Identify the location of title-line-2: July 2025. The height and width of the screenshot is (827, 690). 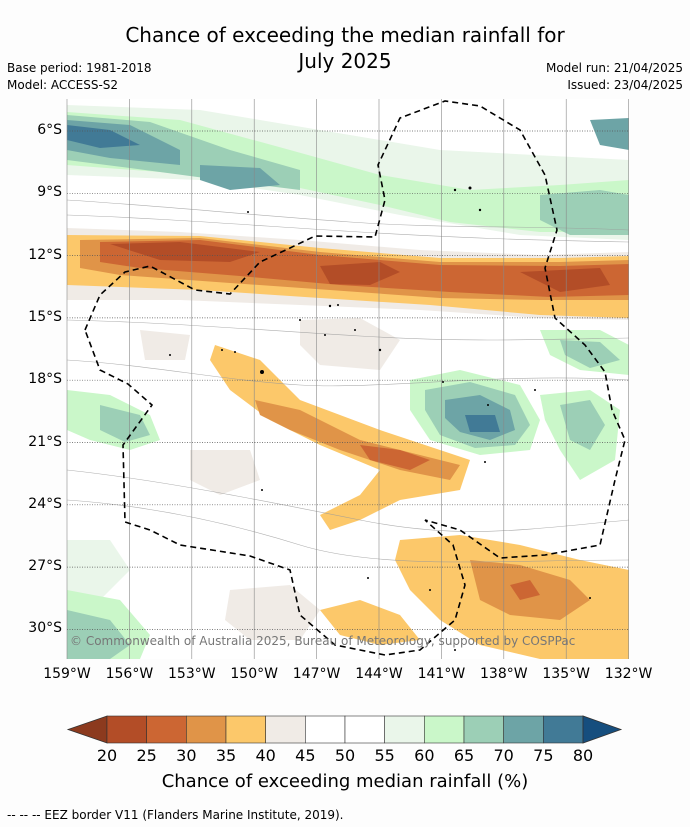
(345, 61).